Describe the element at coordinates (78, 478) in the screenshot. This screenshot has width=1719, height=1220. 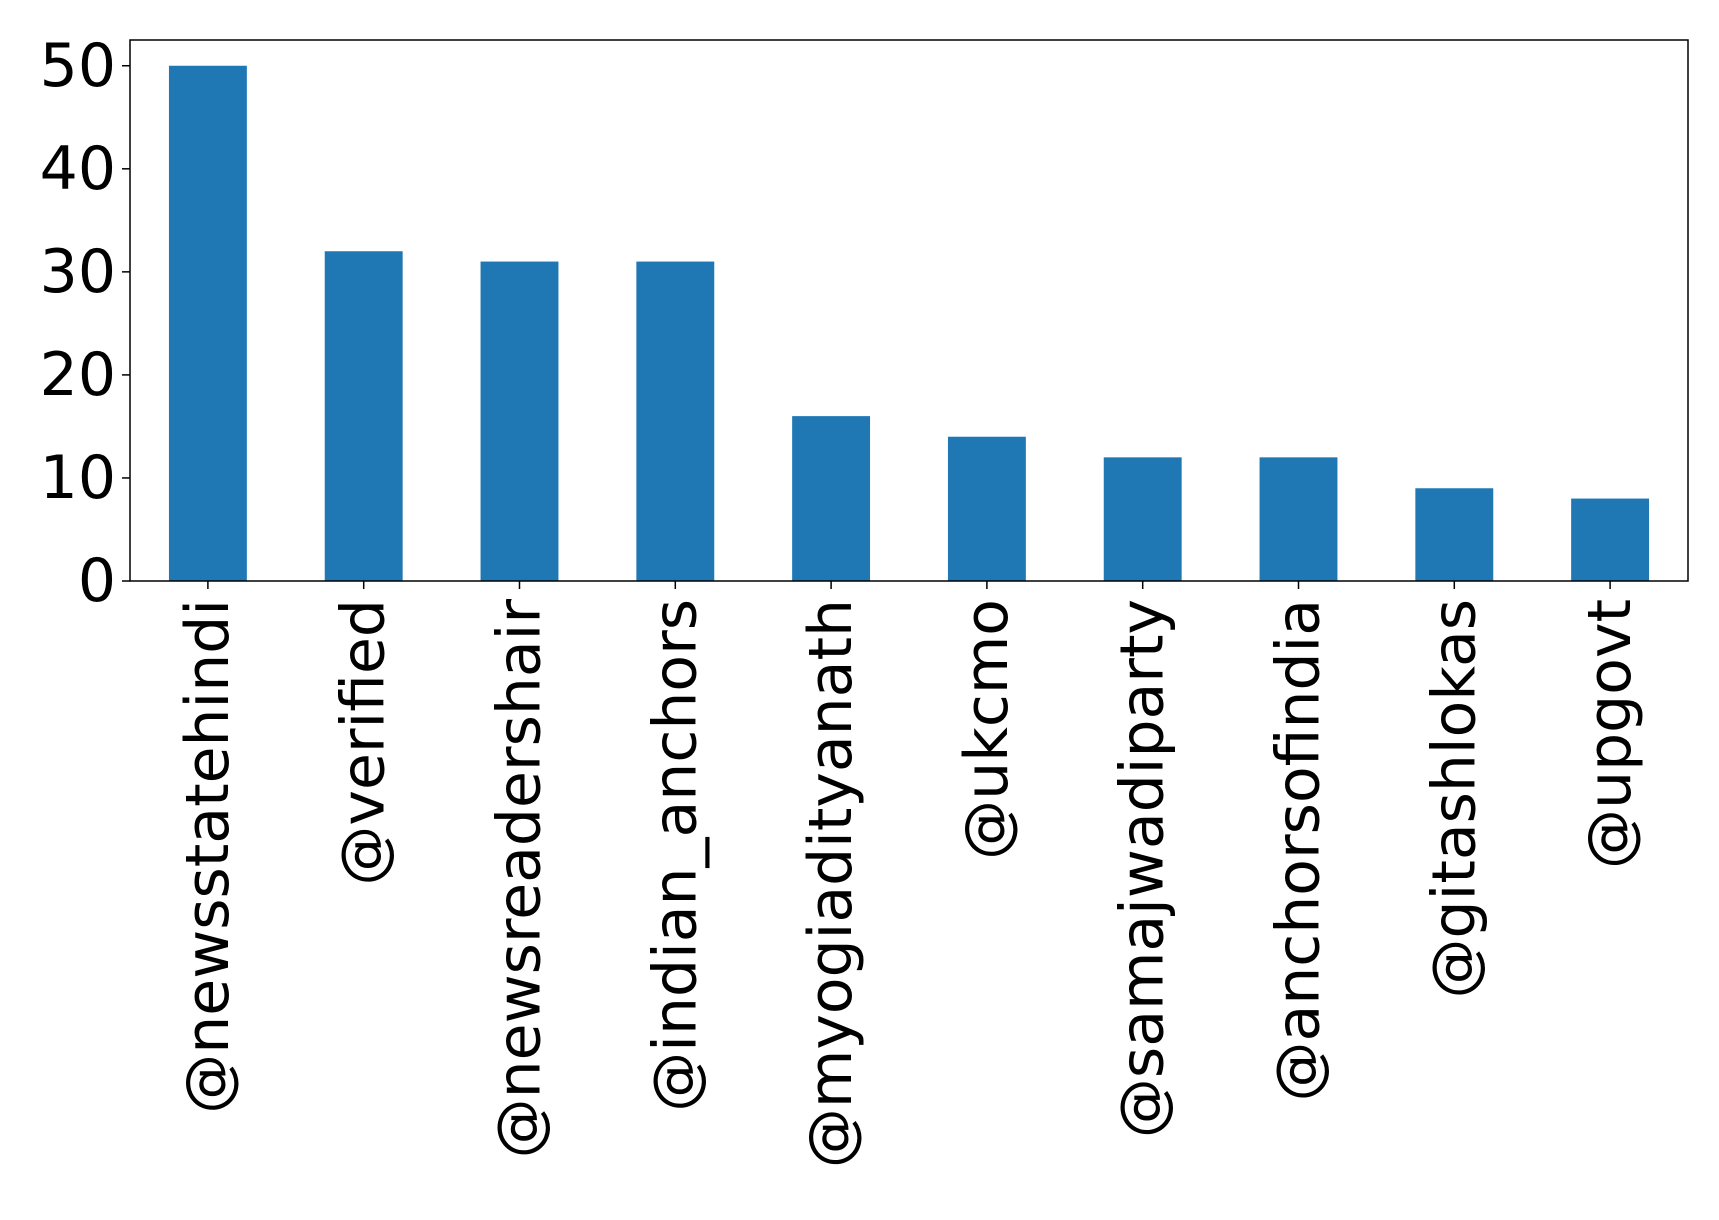
I see `y-tick-label-1: 10` at that location.